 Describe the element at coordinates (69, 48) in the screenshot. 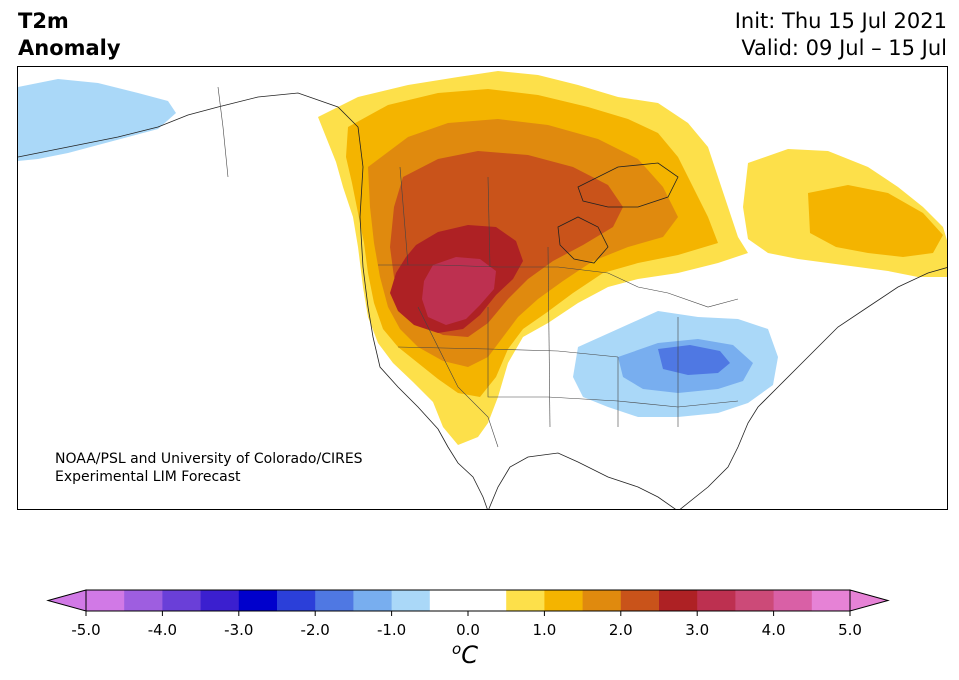

I see `title-line-anomaly: Anomaly` at that location.